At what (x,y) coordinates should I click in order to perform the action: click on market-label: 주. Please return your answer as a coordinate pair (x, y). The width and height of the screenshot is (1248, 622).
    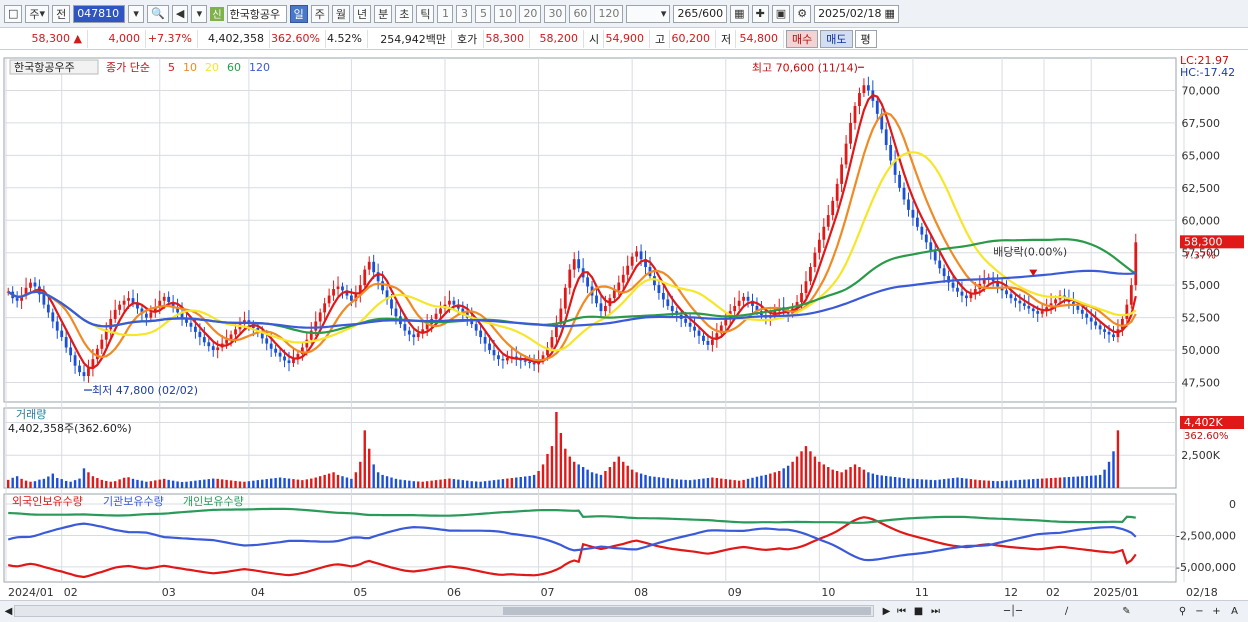
    Looking at the image, I should click on (34, 14).